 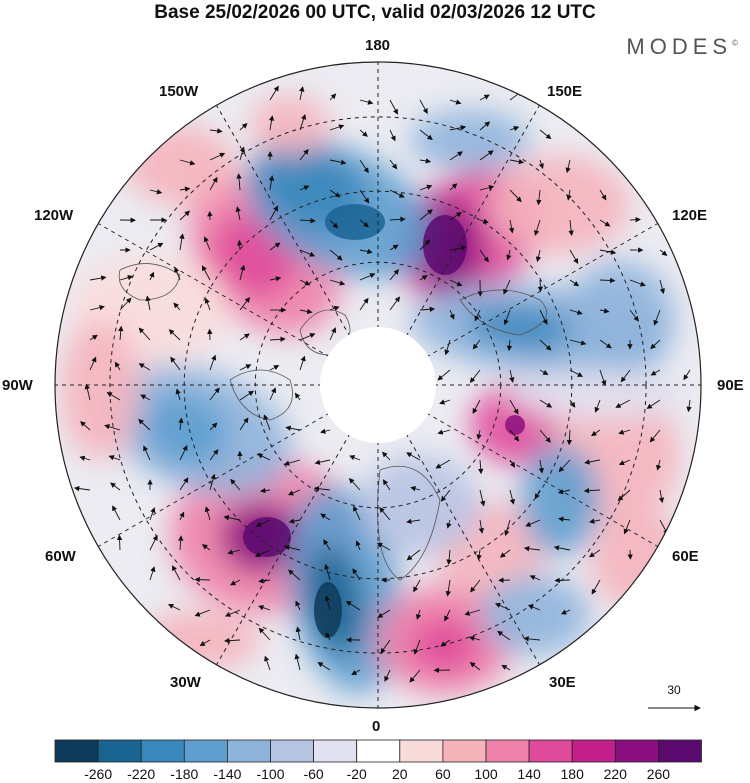 What do you see at coordinates (270, 774) in the screenshot?
I see `colorbar-tick-label: -100` at bounding box center [270, 774].